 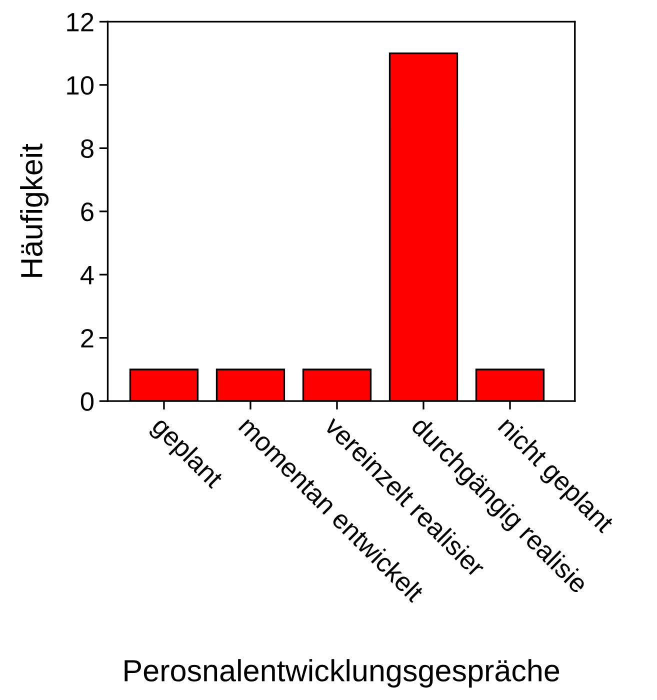 What do you see at coordinates (80, 85) in the screenshot?
I see `y-tick-label: 10` at bounding box center [80, 85].